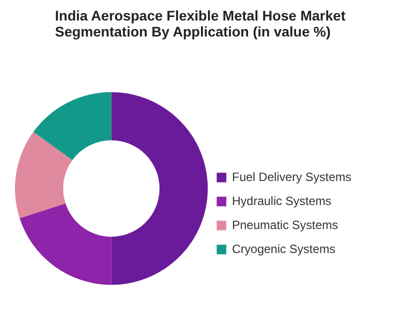  What do you see at coordinates (284, 249) in the screenshot?
I see `legend-label: Cryogenic Systems` at bounding box center [284, 249].